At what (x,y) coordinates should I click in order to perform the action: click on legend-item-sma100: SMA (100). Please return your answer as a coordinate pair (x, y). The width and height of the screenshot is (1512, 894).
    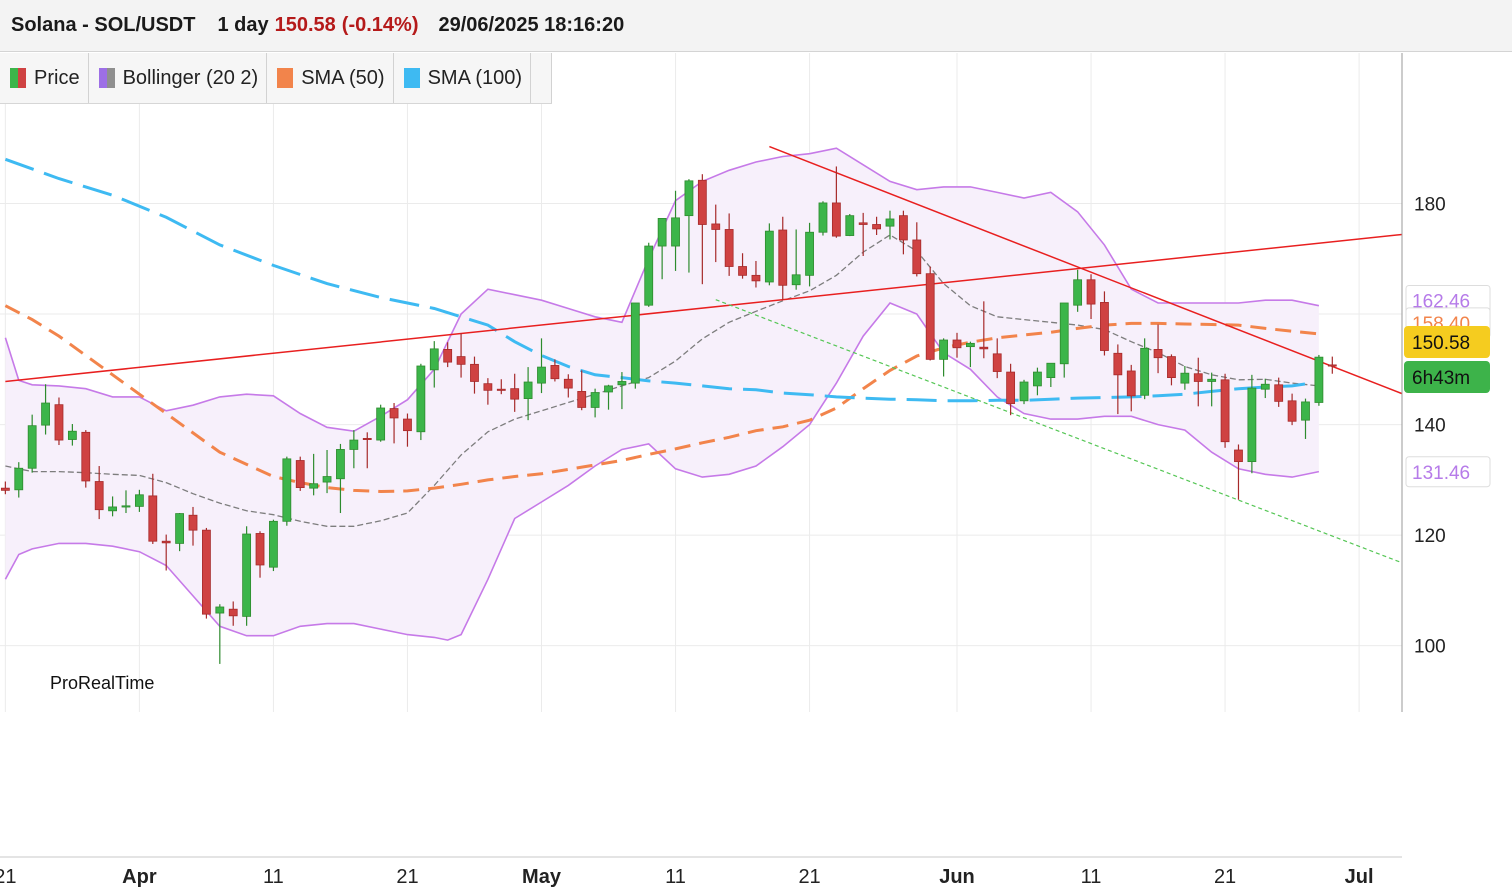
    Looking at the image, I should click on (463, 78).